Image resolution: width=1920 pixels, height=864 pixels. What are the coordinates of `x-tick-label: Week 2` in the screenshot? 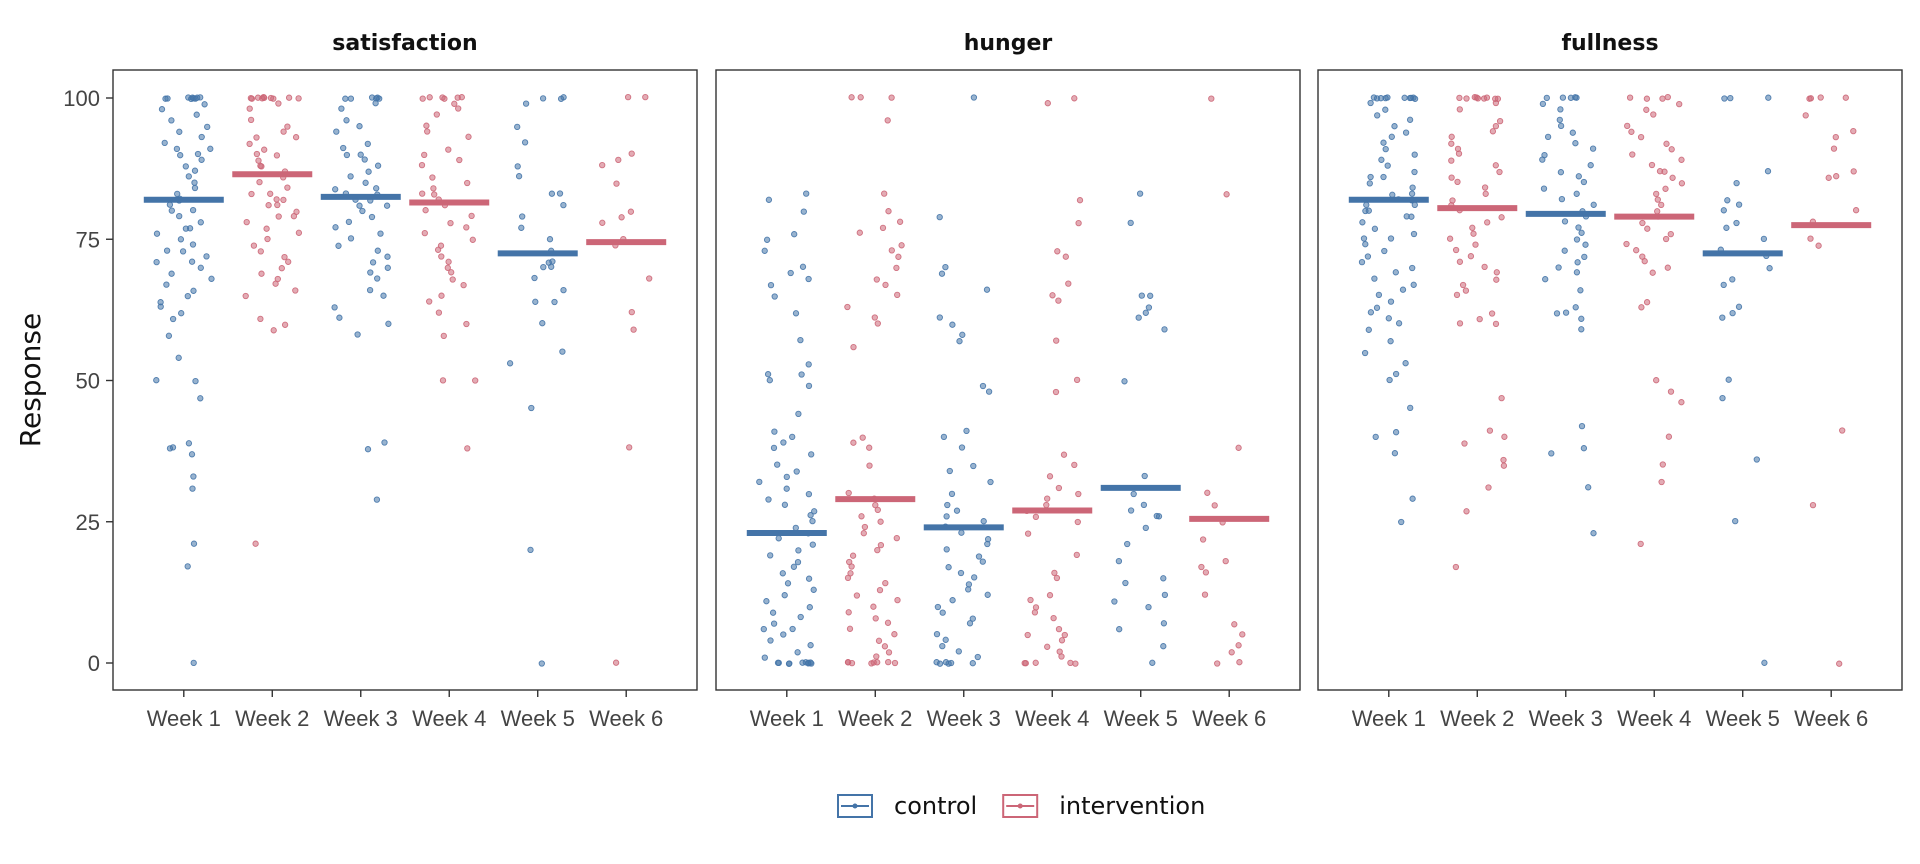 It's located at (1477, 718).